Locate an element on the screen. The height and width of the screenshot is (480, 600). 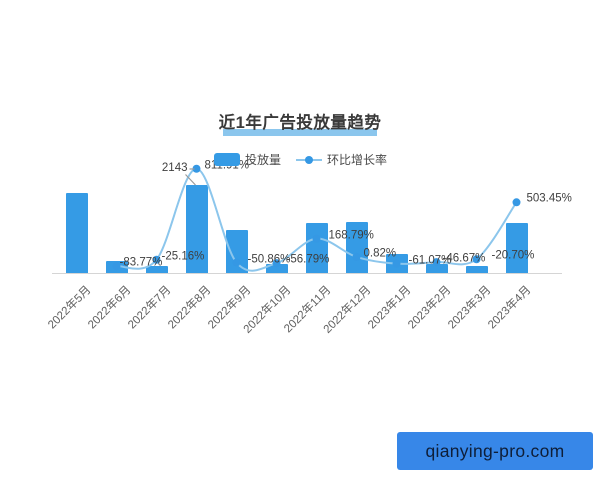
bar-value-label-2022年8月: 2143 is located at coordinates (174, 168).